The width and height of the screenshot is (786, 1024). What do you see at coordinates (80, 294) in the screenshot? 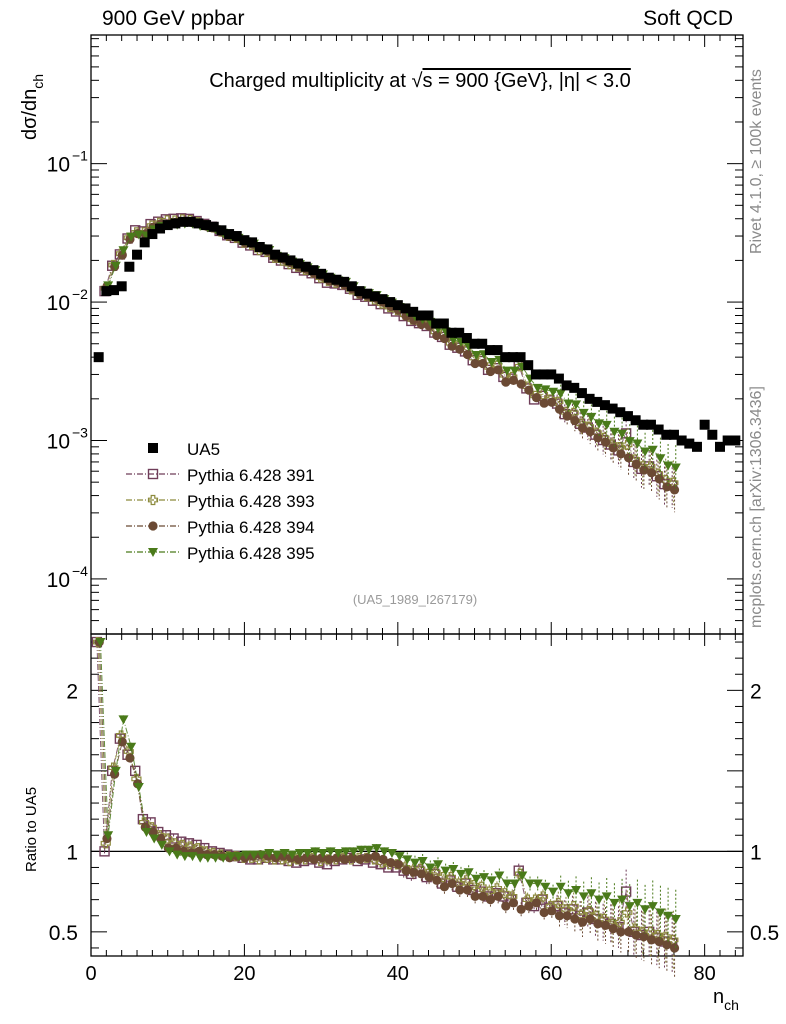
I see `y-tick-exponent: −2` at bounding box center [80, 294].